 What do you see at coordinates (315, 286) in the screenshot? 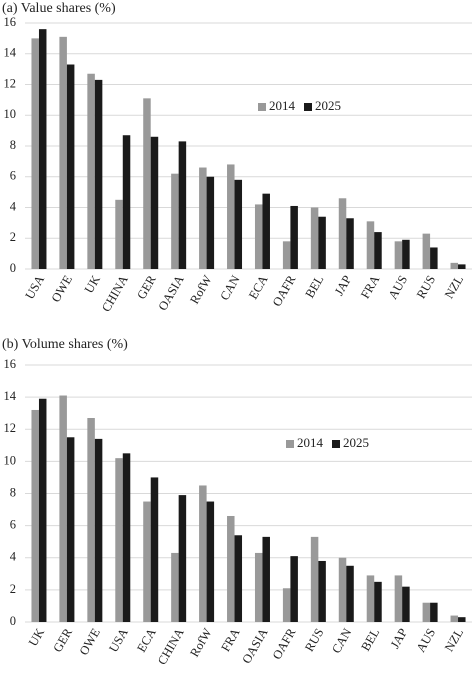
I see `x-tick-label: BEL` at bounding box center [315, 286].